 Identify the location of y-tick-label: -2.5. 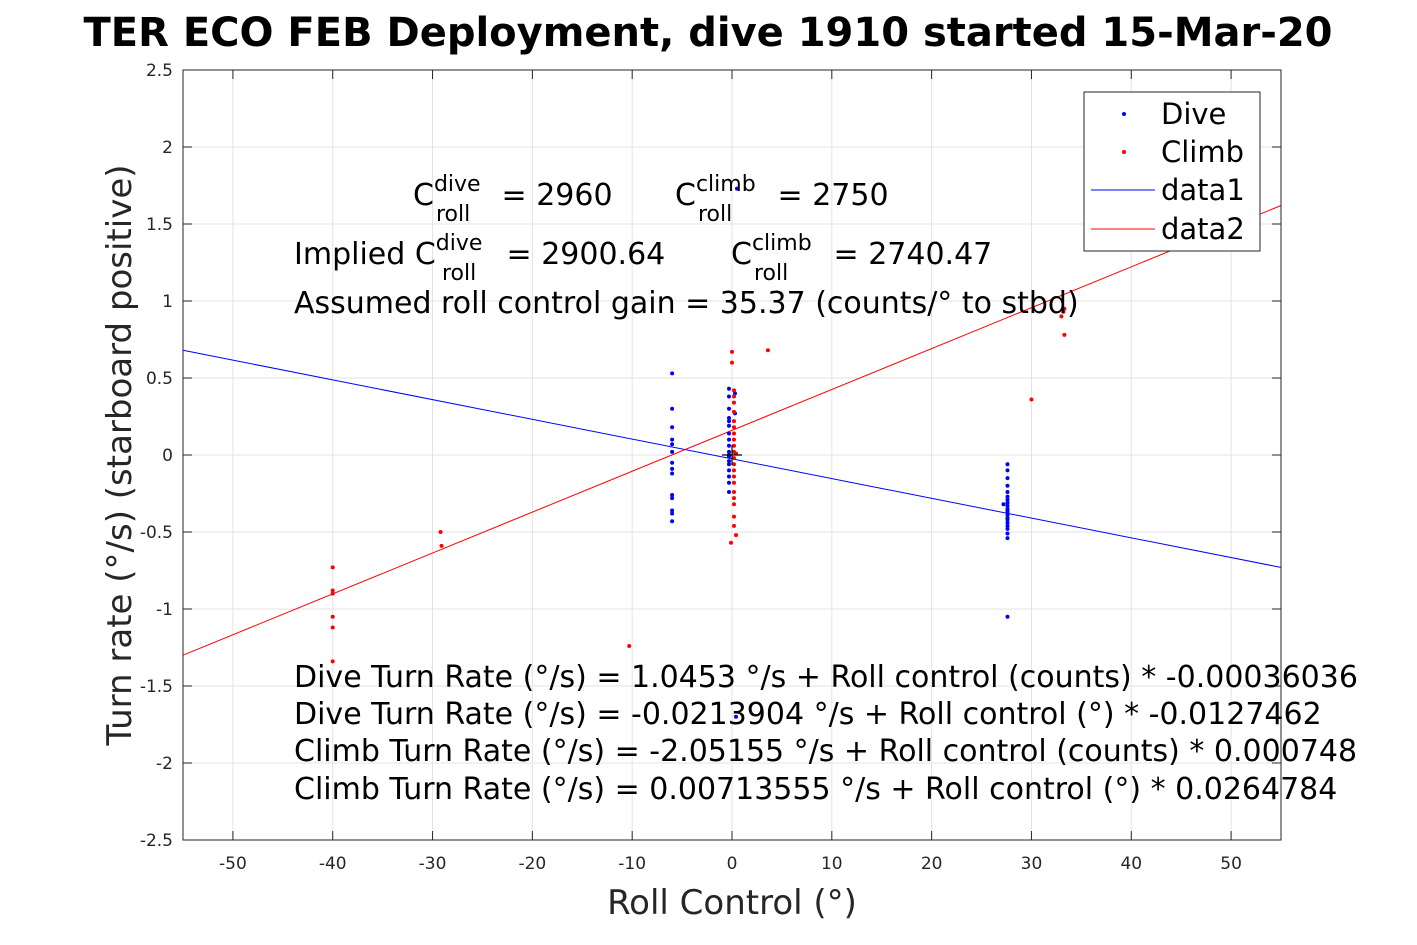
(156, 841).